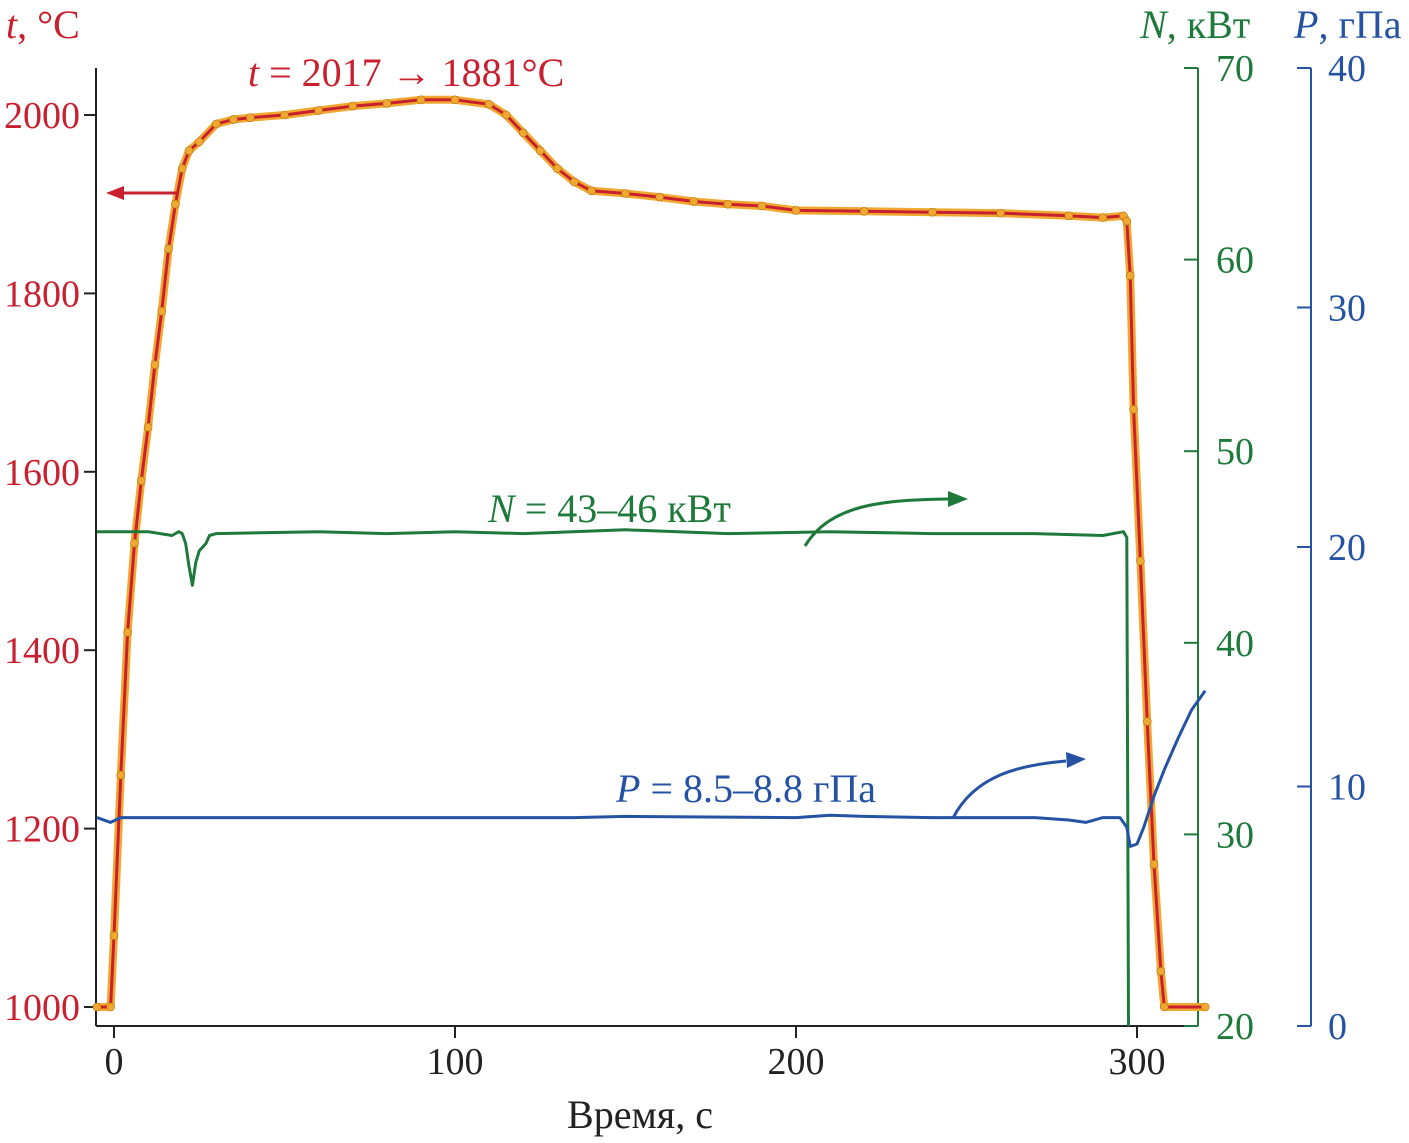 Image resolution: width=1409 pixels, height=1143 pixels. Describe the element at coordinates (1235, 452) in the screenshot. I see `power-tick-label: 50` at that location.